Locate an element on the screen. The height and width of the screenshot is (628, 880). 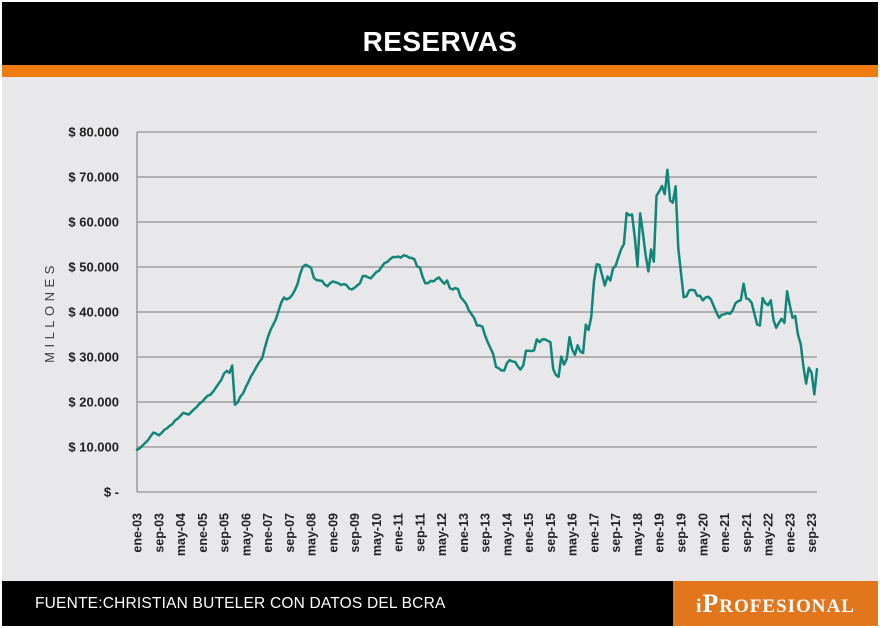
x-axis-tick-label: ene-07 is located at coordinates (268, 533).